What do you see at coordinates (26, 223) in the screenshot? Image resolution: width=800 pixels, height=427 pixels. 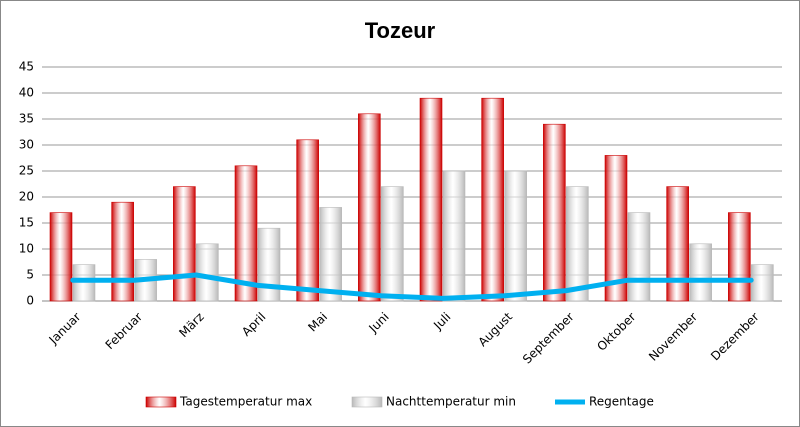 I see `y-tick-label: 15` at bounding box center [26, 223].